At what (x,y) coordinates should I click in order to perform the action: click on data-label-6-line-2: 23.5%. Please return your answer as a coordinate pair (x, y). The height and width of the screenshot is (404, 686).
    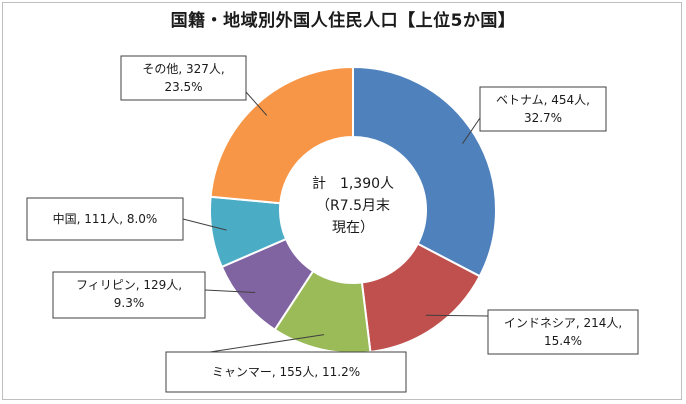
    Looking at the image, I should click on (183, 87).